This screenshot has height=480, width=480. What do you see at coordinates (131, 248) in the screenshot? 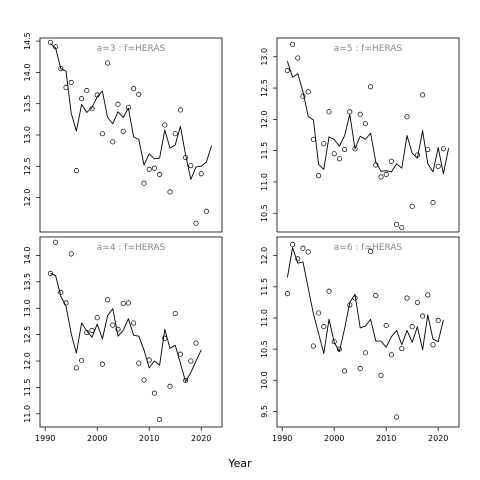
I see `panel-title: a=4 : f=HERAS` at bounding box center [131, 248].